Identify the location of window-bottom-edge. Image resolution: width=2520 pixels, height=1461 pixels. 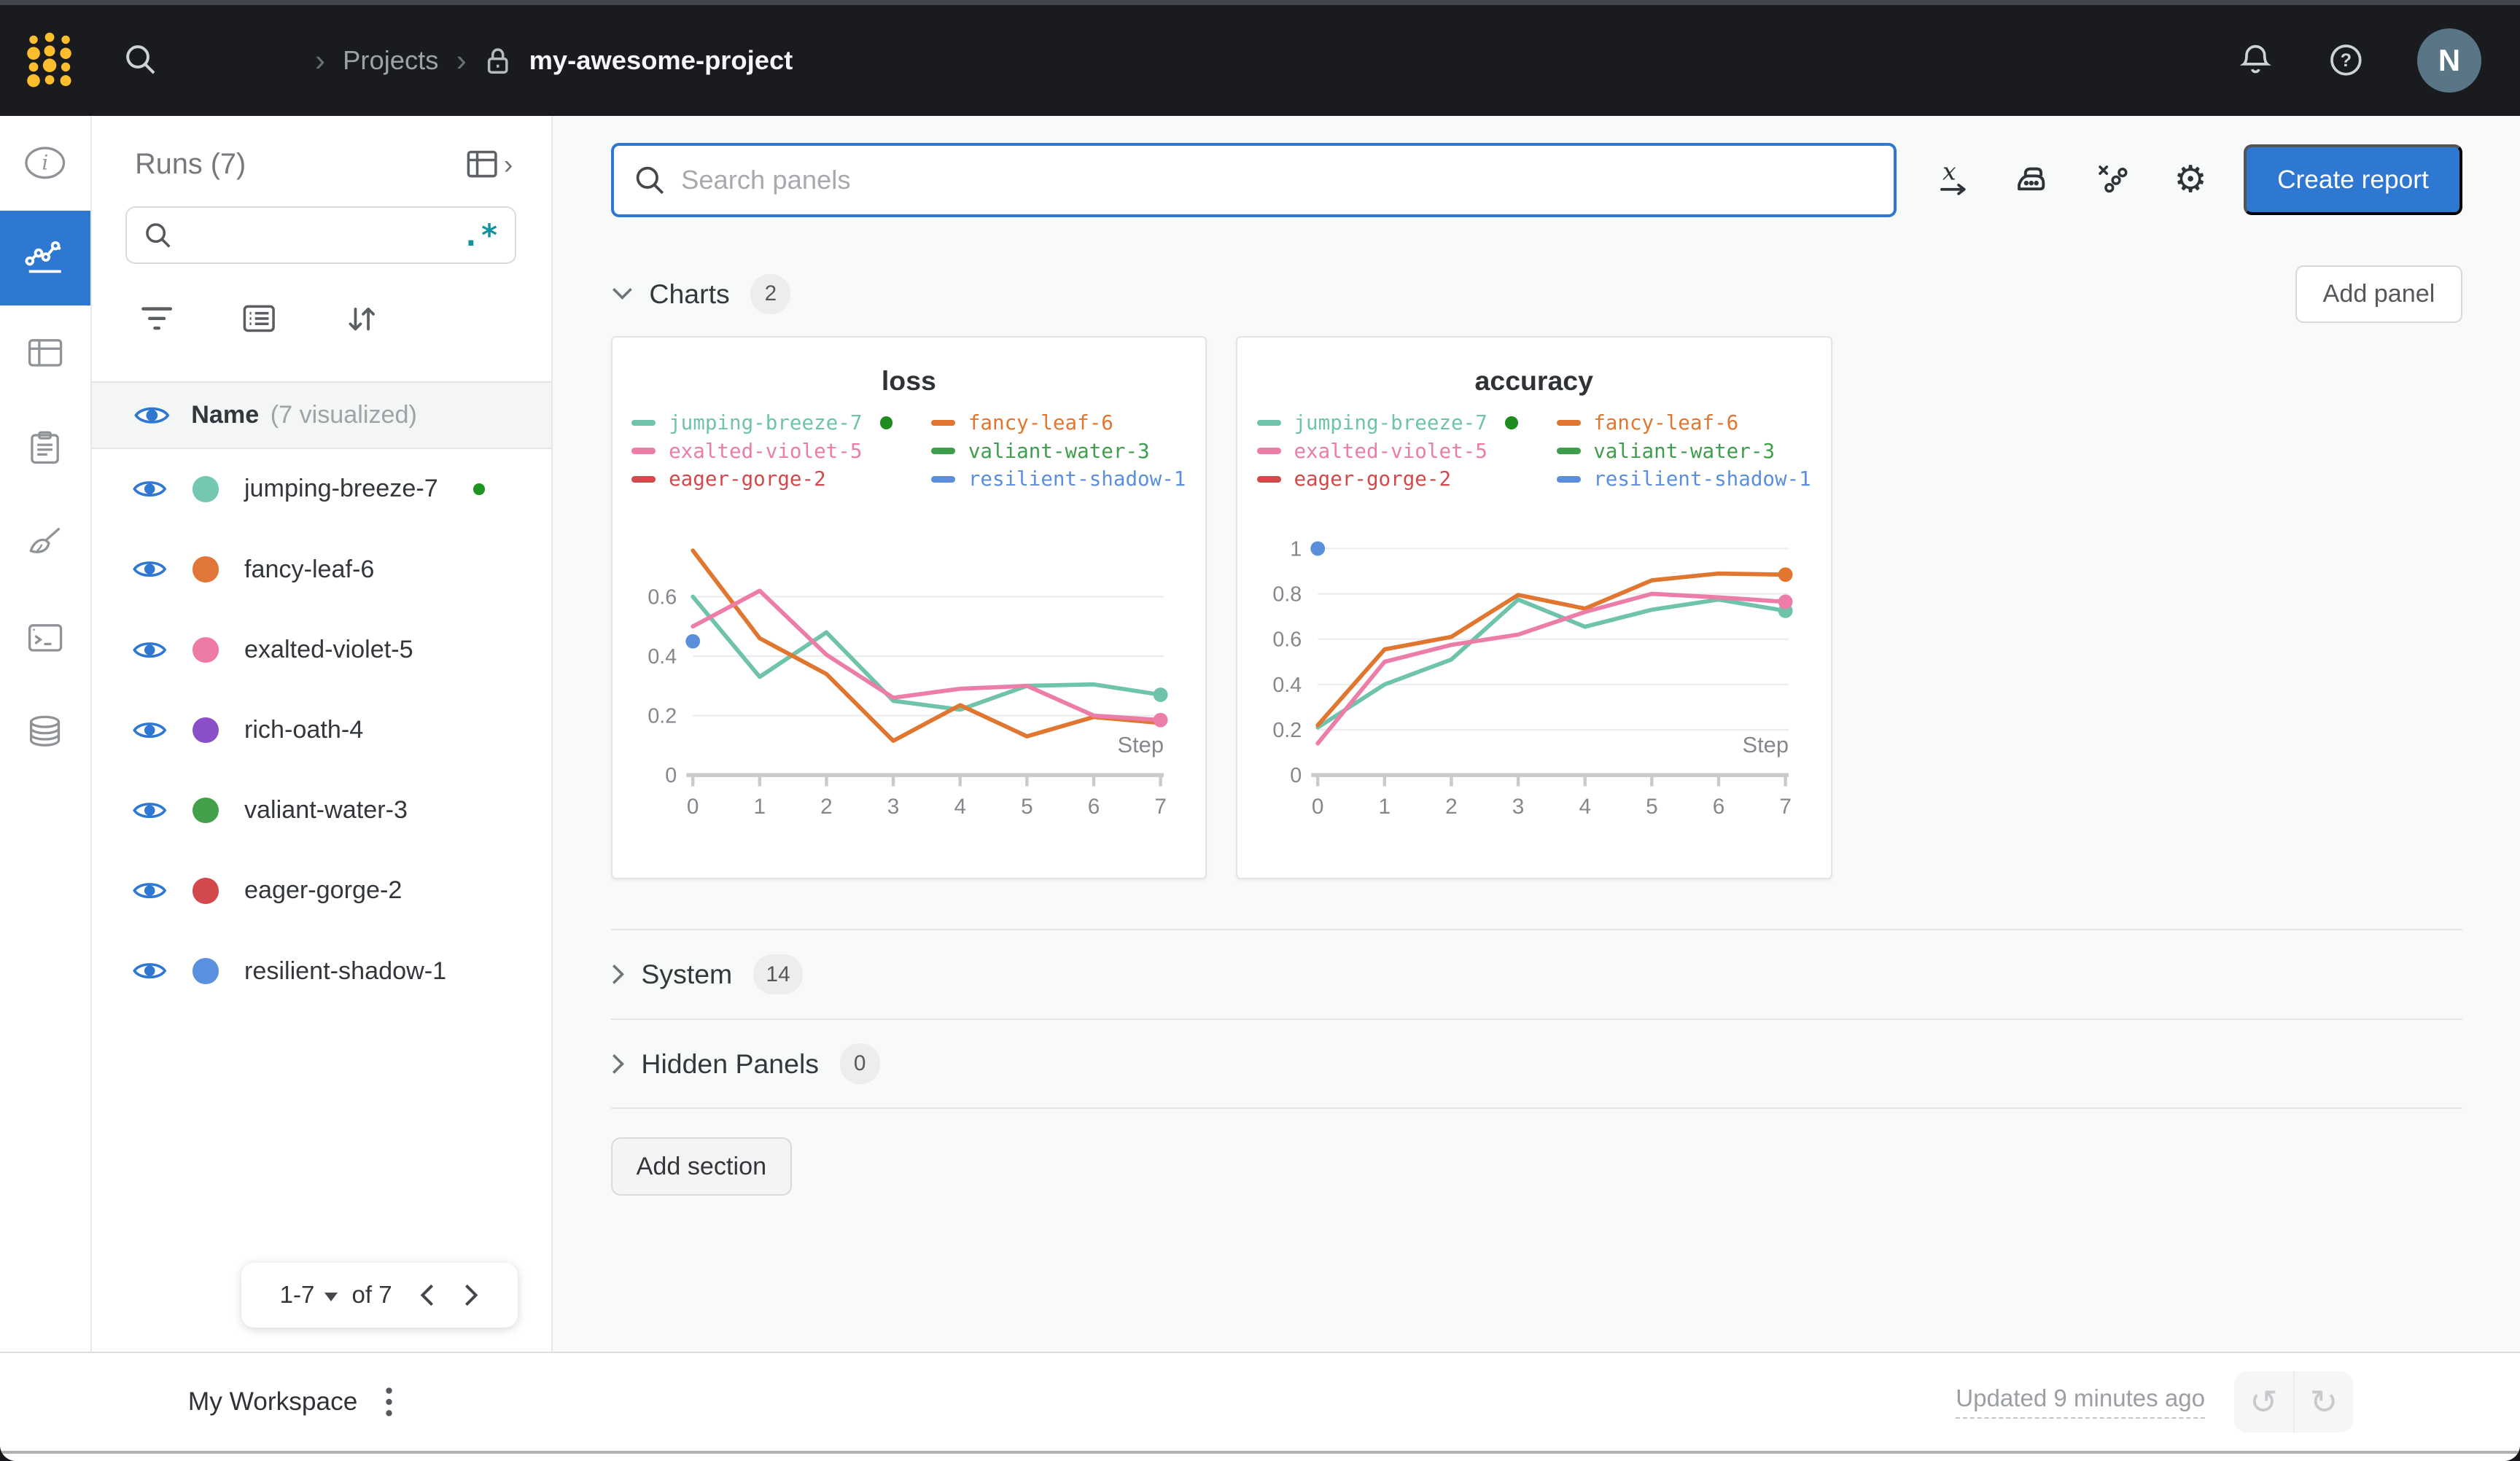
(1260, 1456).